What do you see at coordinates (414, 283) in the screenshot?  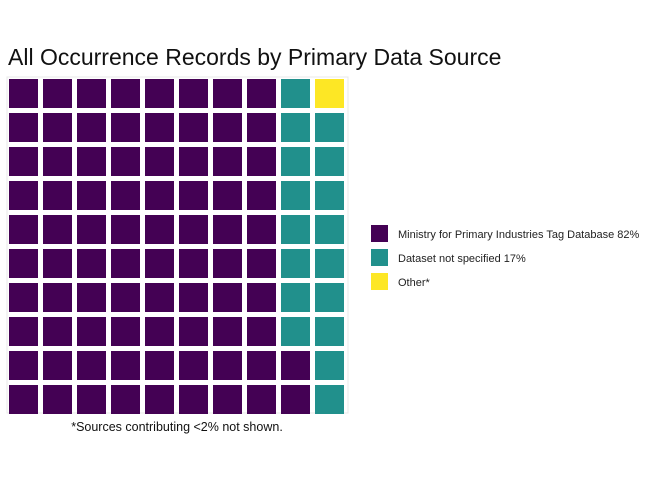 I see `legend-label: Other*` at bounding box center [414, 283].